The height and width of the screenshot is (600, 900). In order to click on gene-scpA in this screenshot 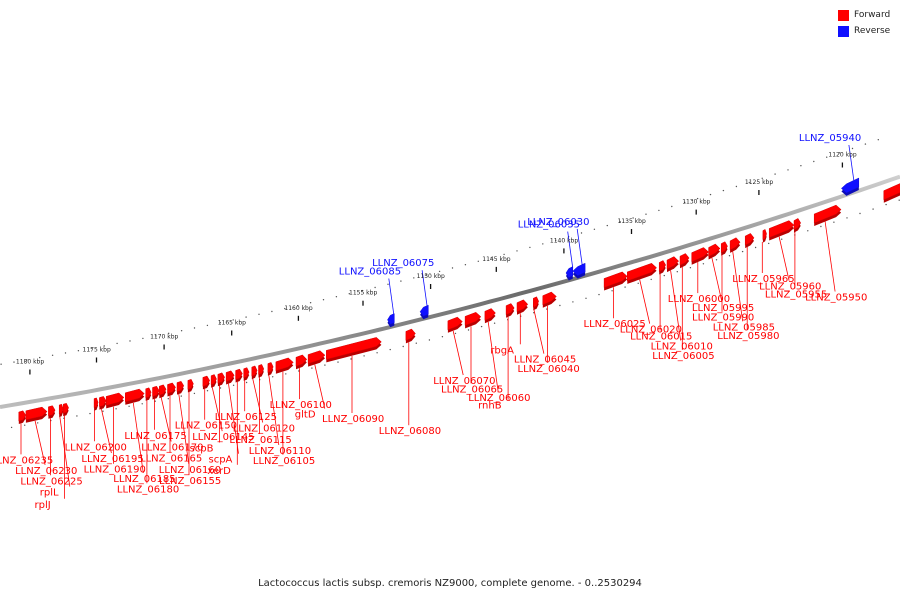, I will do `click(230, 377)`.